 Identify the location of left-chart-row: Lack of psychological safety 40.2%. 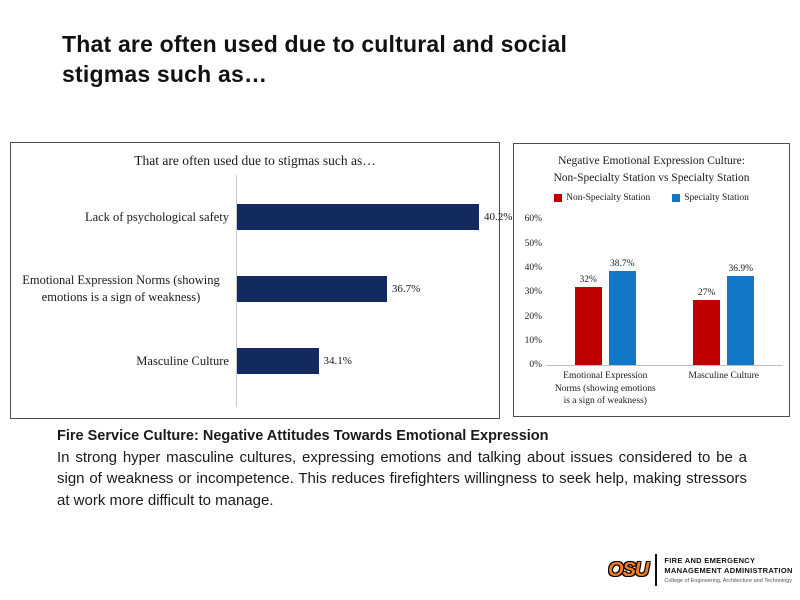
(261, 217).